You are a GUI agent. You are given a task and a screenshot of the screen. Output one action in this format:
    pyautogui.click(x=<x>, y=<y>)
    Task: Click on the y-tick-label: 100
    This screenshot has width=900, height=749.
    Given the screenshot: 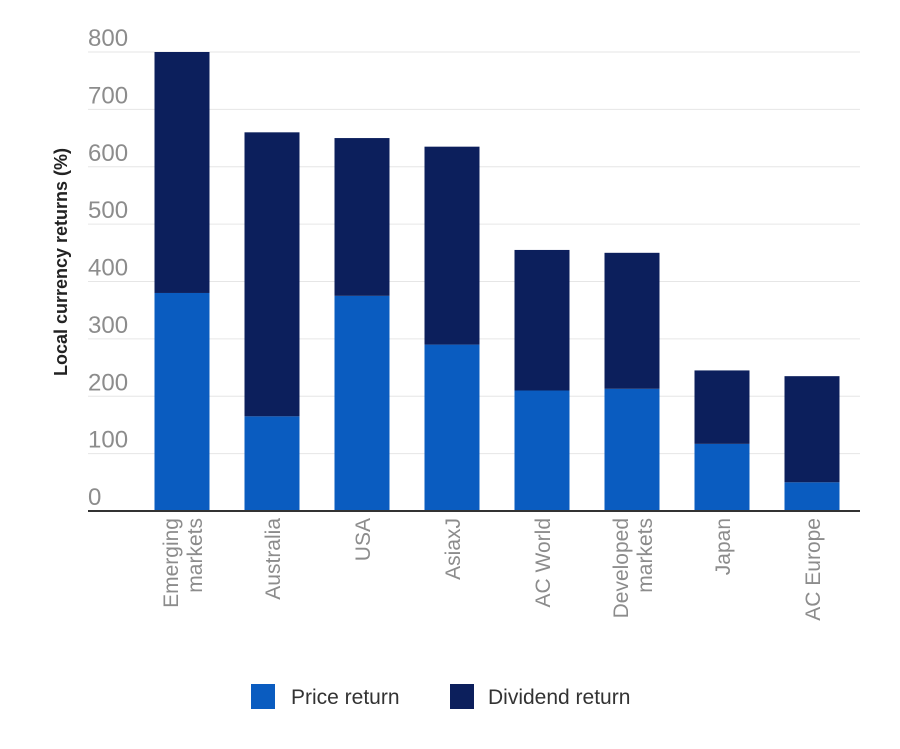 What is the action you would take?
    pyautogui.click(x=108, y=440)
    